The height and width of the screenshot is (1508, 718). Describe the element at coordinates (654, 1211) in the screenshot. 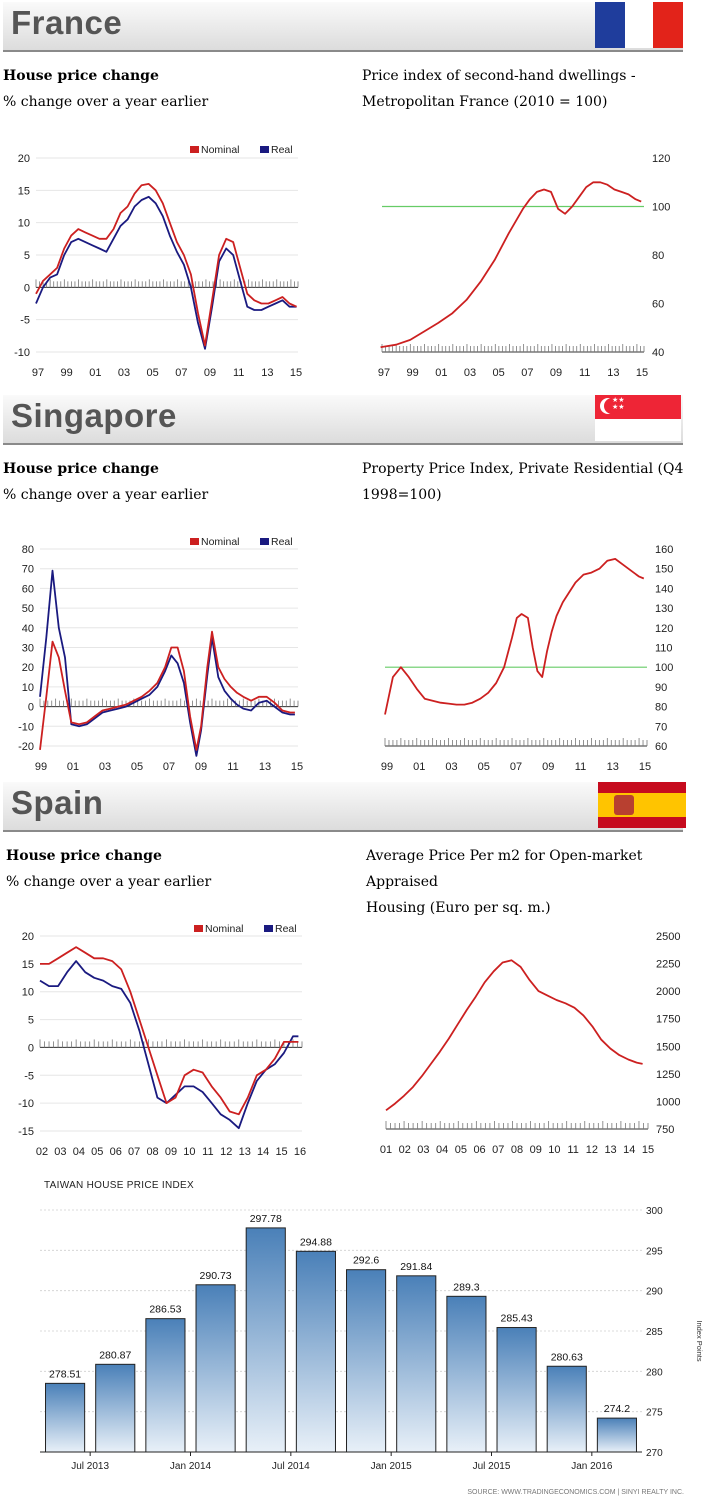

I see `y-tick-label: 300` at that location.